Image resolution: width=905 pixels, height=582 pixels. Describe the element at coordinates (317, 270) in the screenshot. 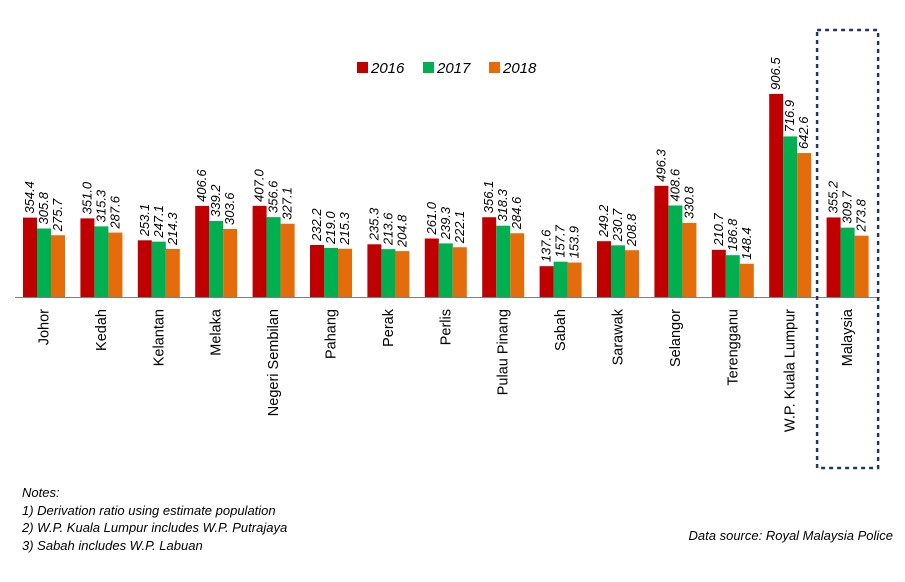

I see `bar-pahang-2016` at that location.